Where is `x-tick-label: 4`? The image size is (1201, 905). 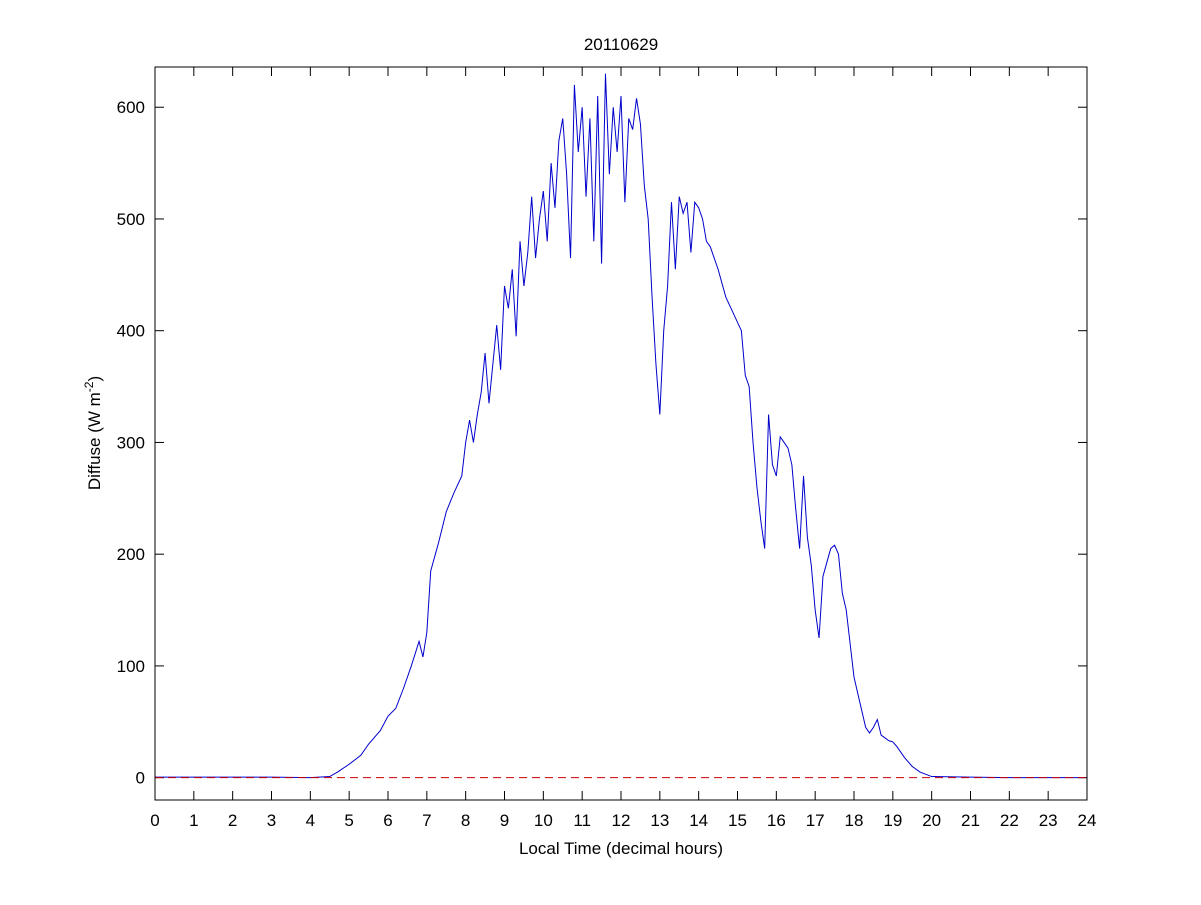 x-tick-label: 4 is located at coordinates (310, 820).